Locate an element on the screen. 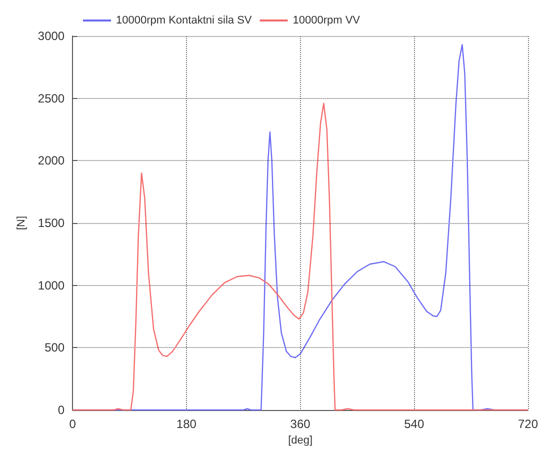 The height and width of the screenshot is (466, 556). y-tick-label: 3000 is located at coordinates (51, 36).